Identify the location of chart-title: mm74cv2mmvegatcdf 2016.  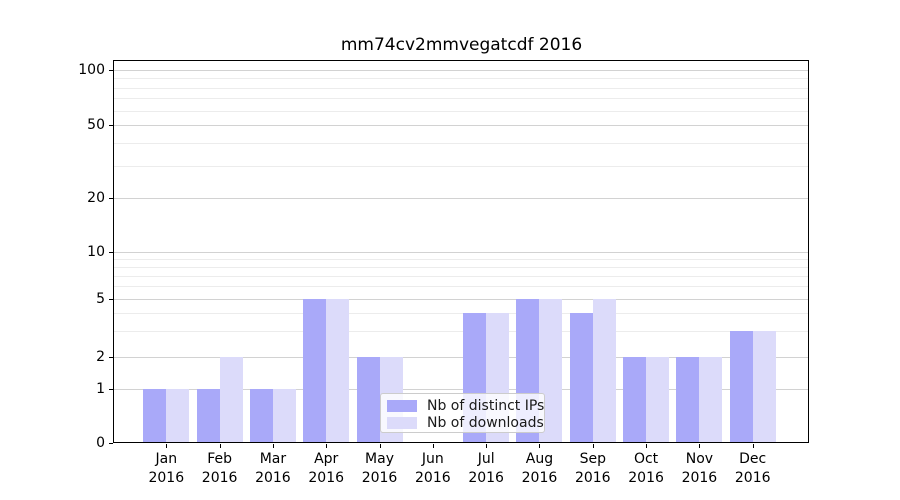
(461, 45).